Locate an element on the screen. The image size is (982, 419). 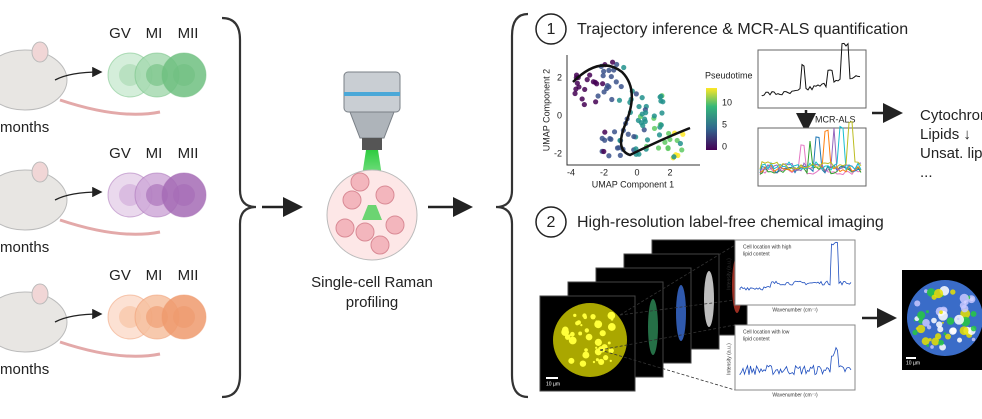
connector is located at coordinates (677, 280).